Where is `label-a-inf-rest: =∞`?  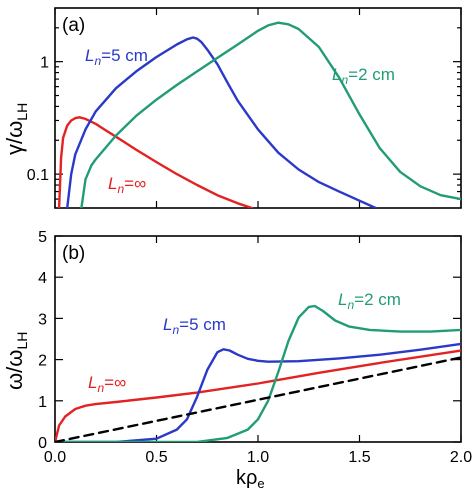 label-a-inf-rest: =∞ is located at coordinates (135, 183).